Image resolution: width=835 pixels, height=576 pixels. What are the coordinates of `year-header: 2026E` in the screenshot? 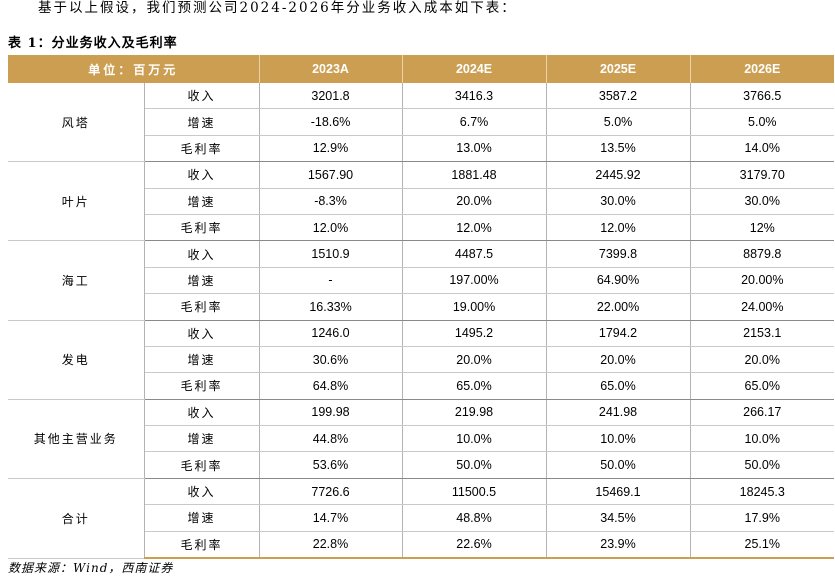 It's located at (762, 69).